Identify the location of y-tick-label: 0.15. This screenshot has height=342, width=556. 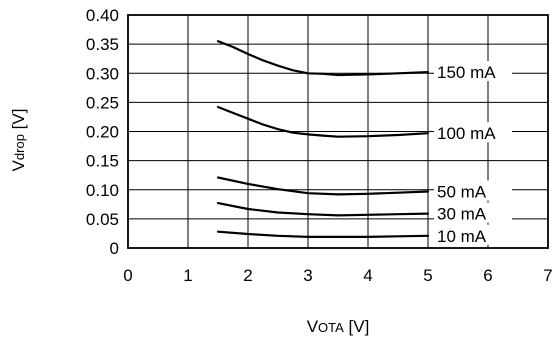
(102, 161).